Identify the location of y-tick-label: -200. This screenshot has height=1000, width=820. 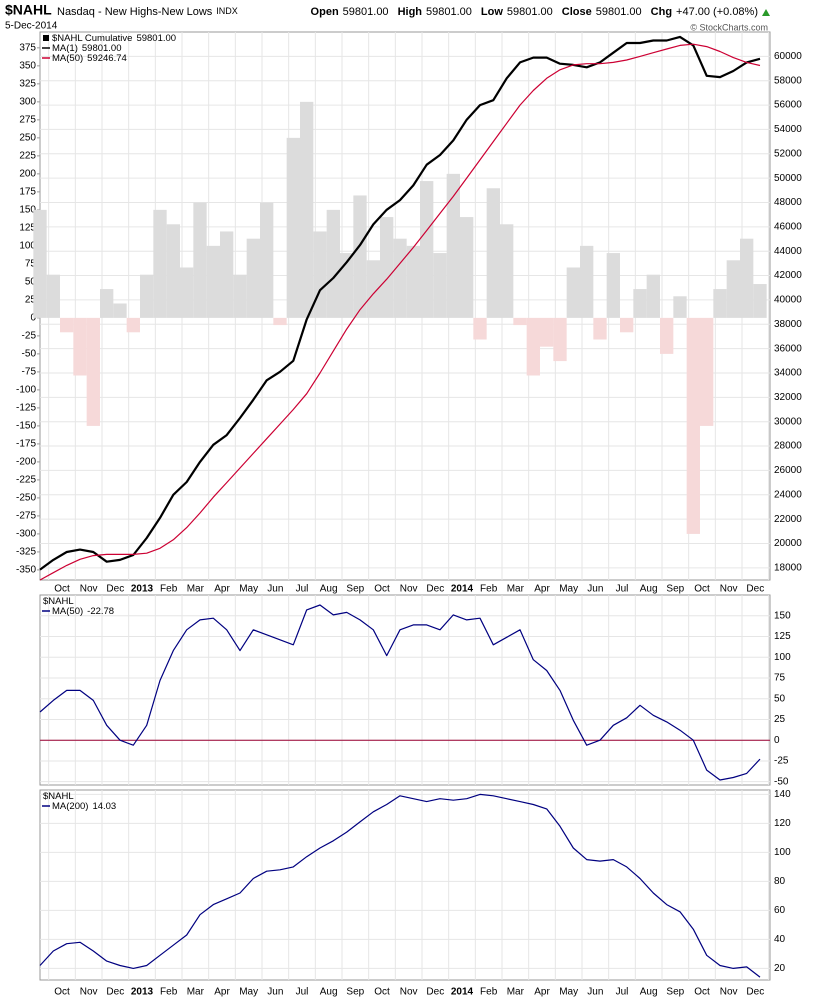
(26, 462).